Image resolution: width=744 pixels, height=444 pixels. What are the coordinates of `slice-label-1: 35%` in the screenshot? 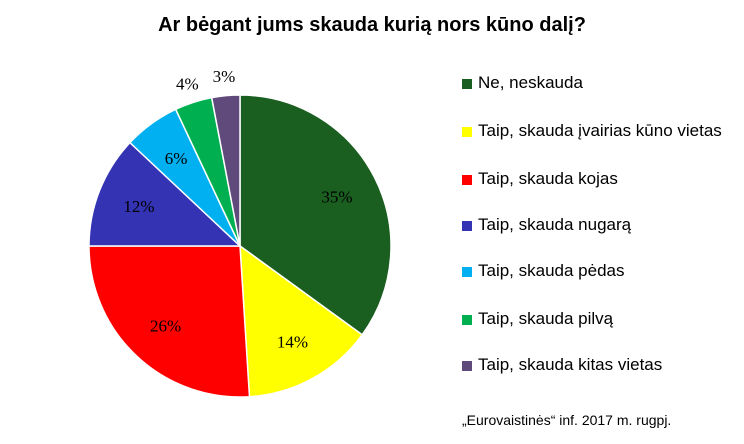 It's located at (336, 197).